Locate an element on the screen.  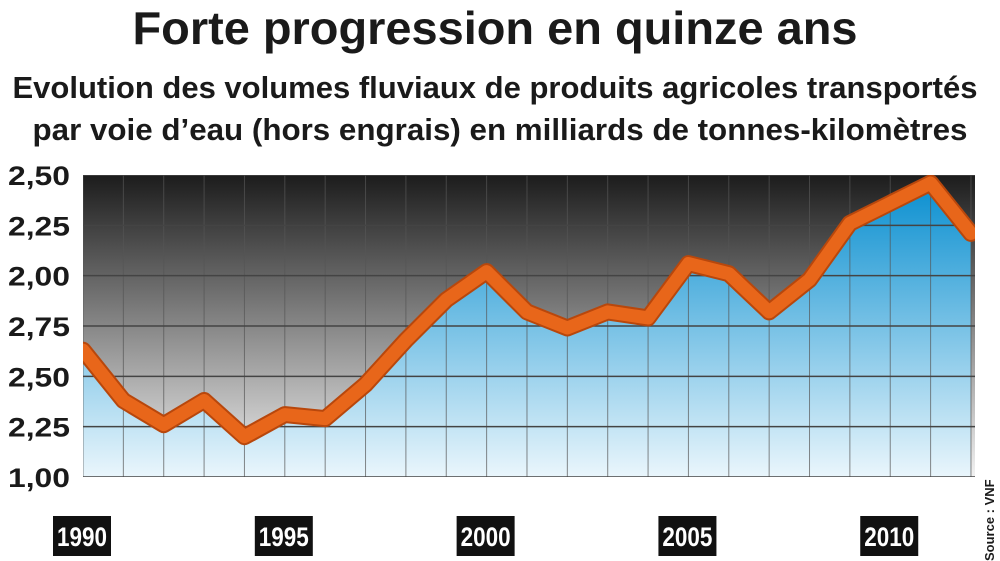
x-tick-label: 2010 is located at coordinates (889, 537).